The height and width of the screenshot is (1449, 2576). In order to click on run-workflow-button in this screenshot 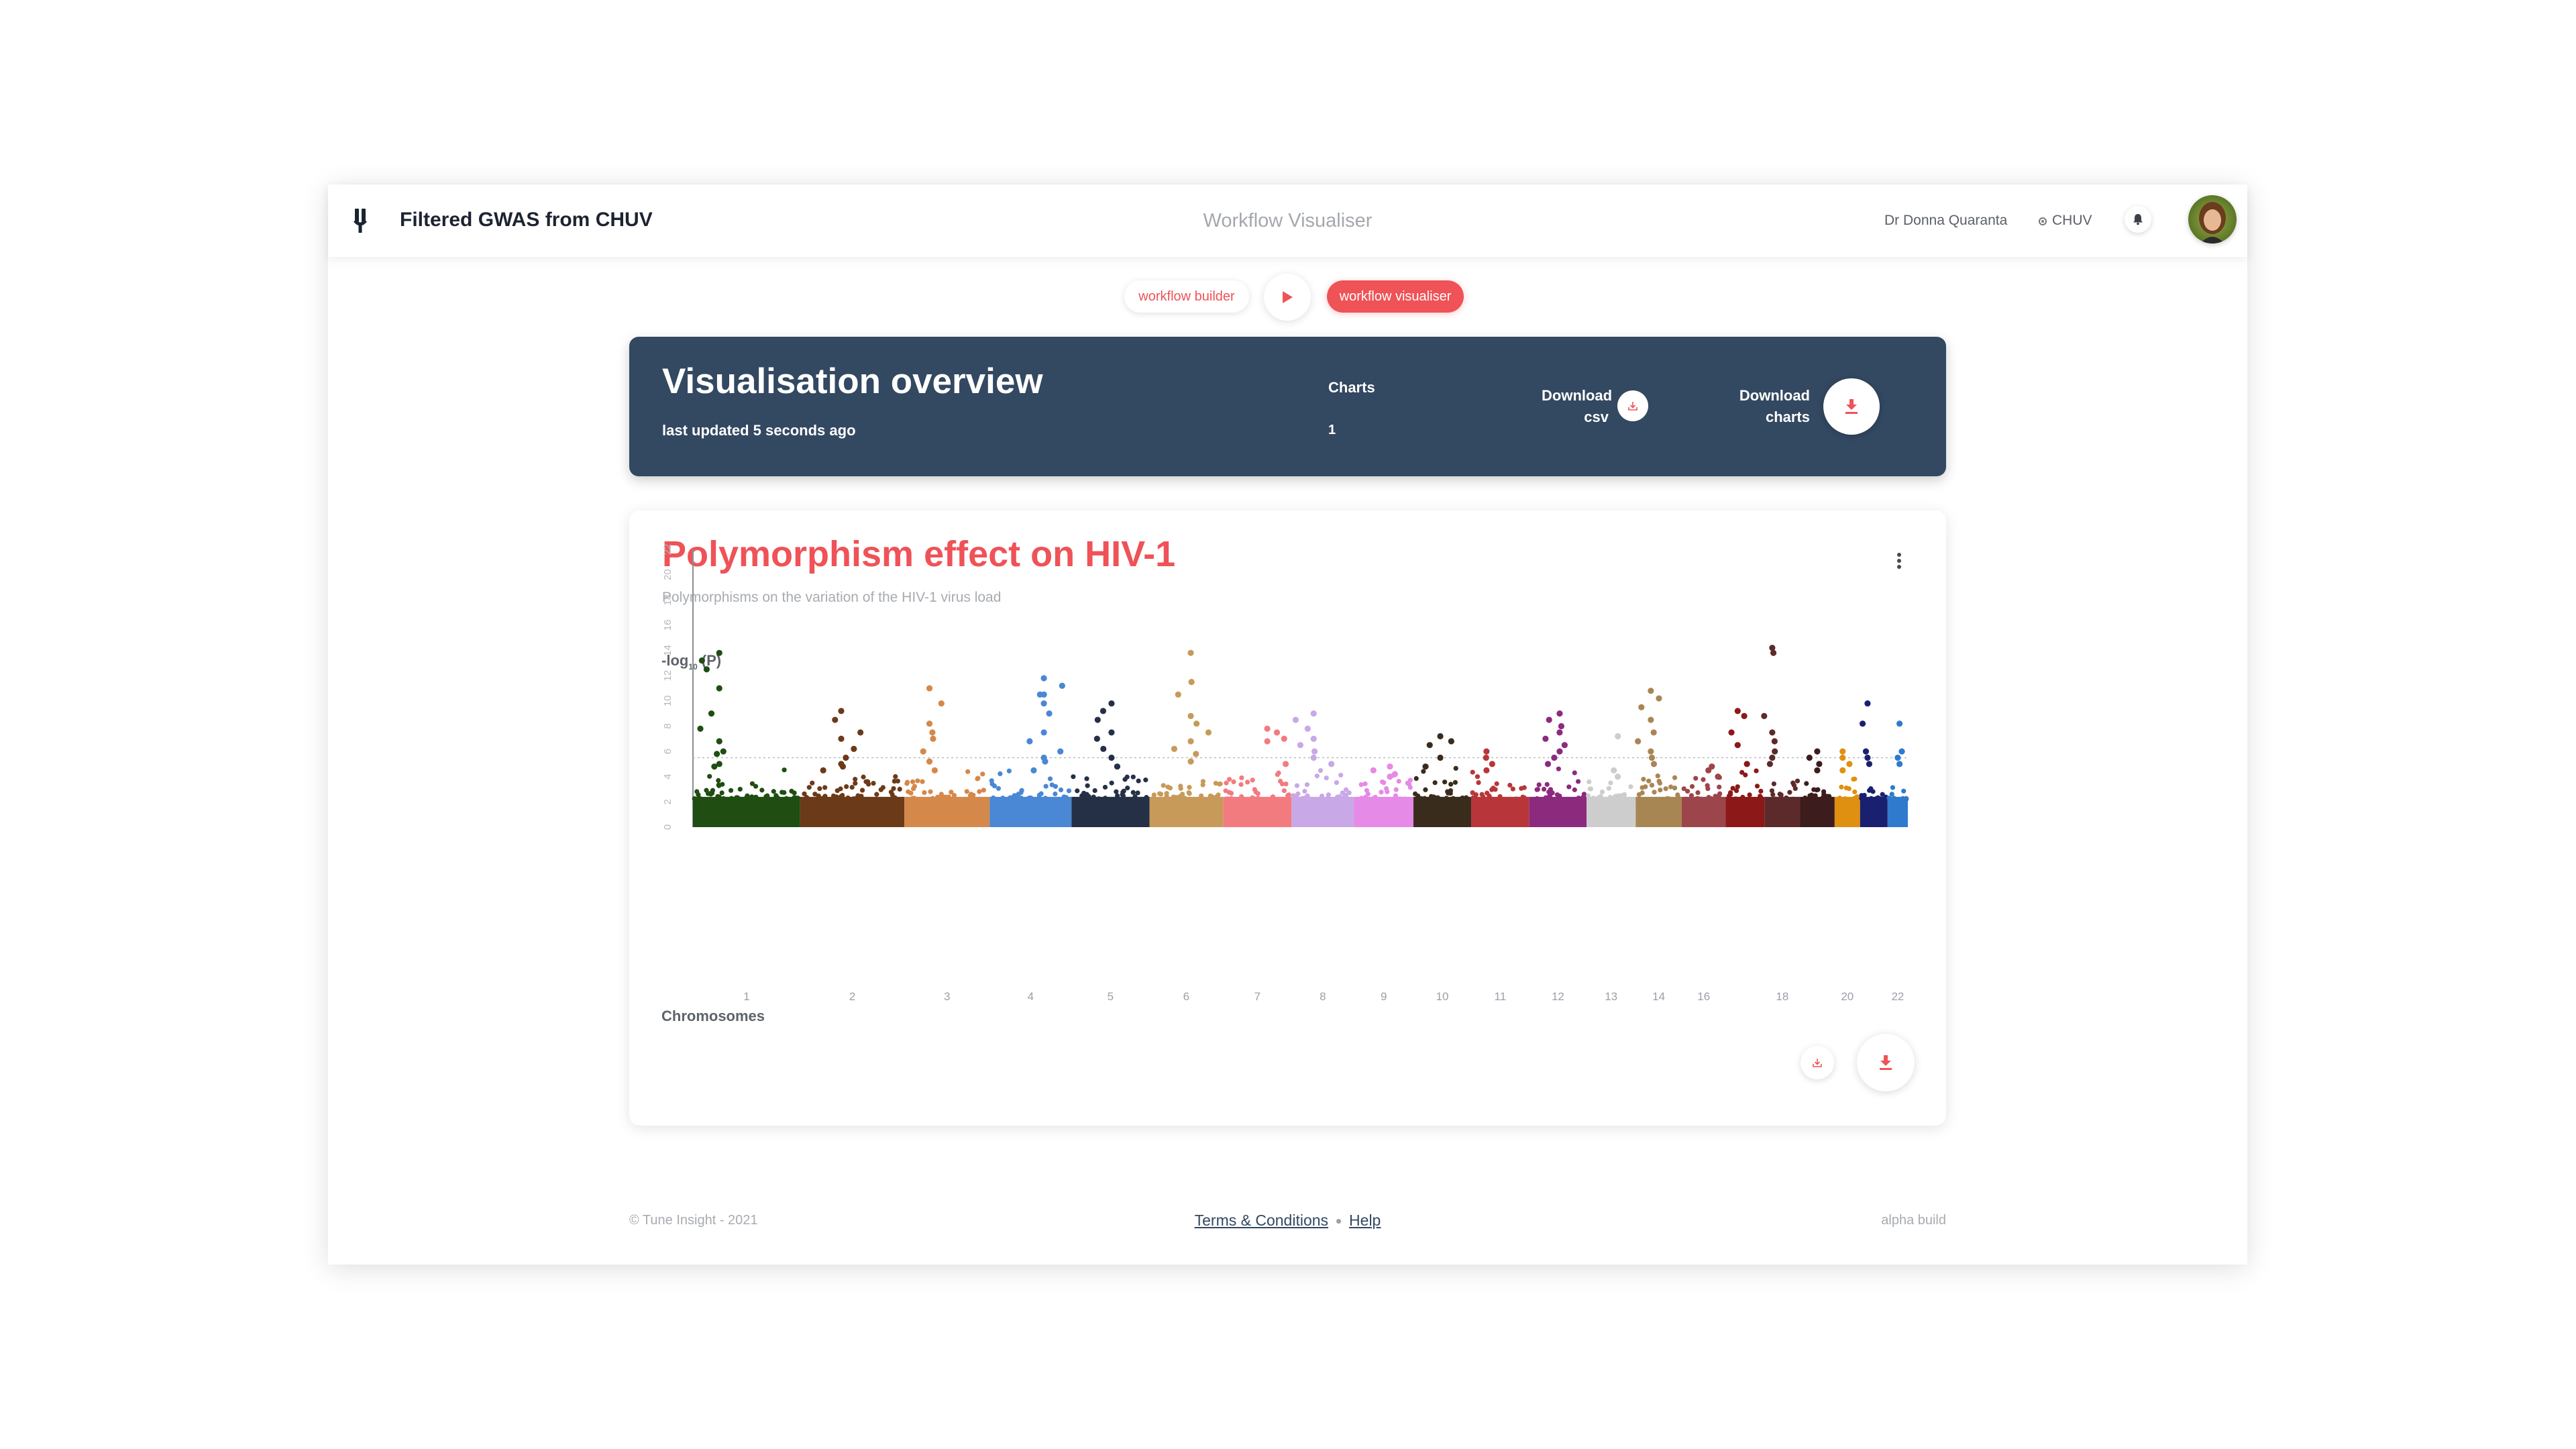, I will do `click(1287, 297)`.